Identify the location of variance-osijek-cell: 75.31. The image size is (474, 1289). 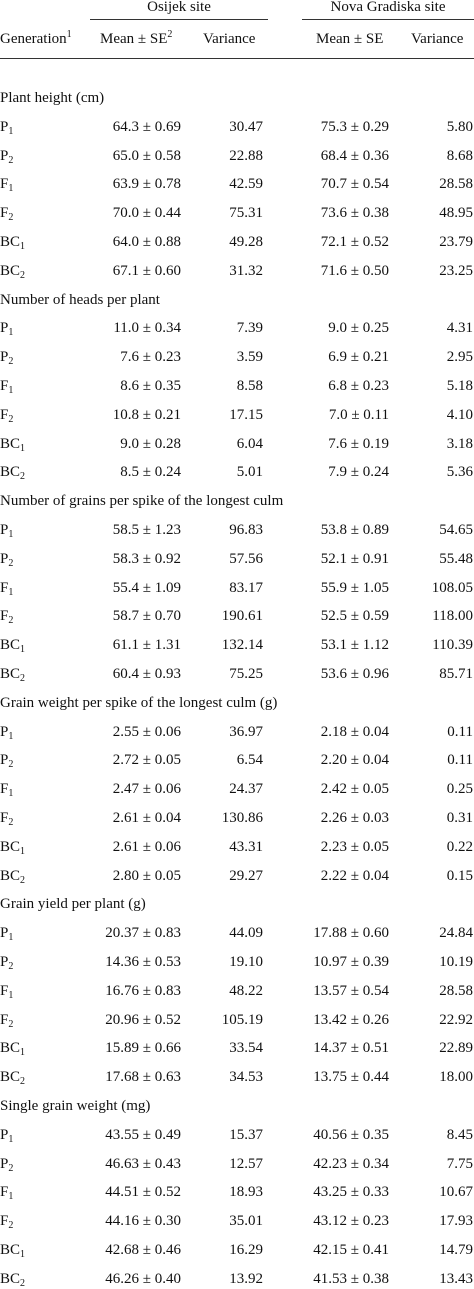
(246, 213).